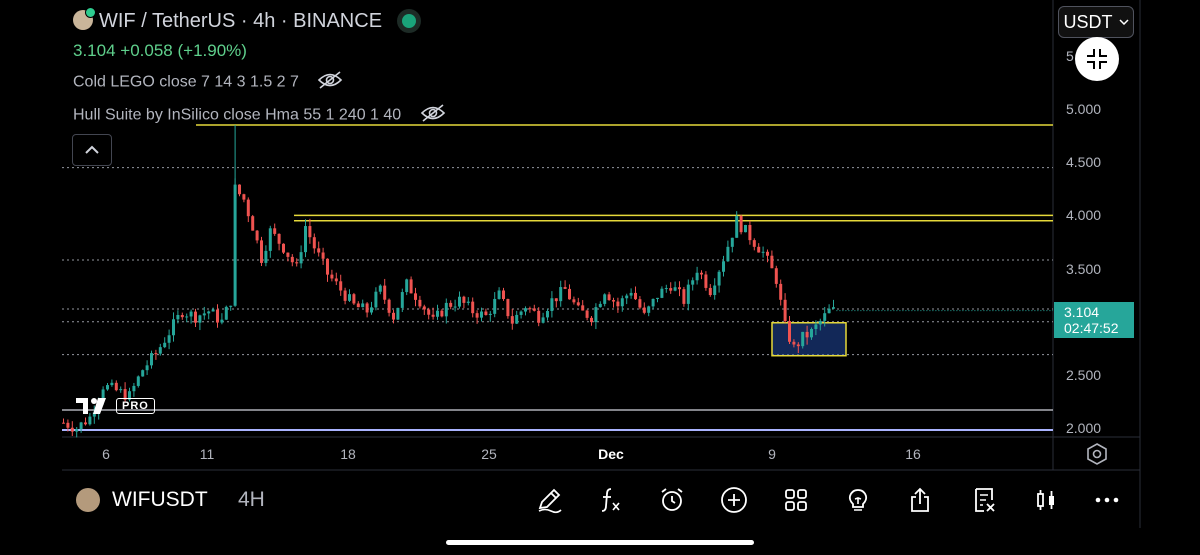  What do you see at coordinates (160, 499) in the screenshot?
I see `symbol-label: WIFUSDT` at bounding box center [160, 499].